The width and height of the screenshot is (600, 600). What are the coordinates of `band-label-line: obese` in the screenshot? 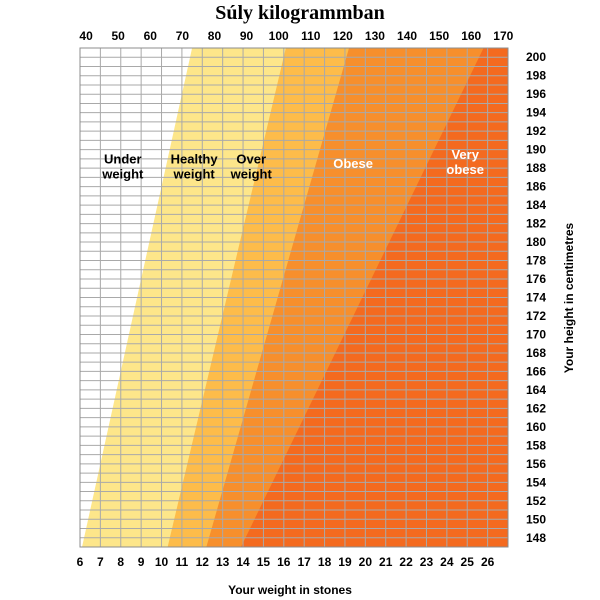 It's located at (465, 169).